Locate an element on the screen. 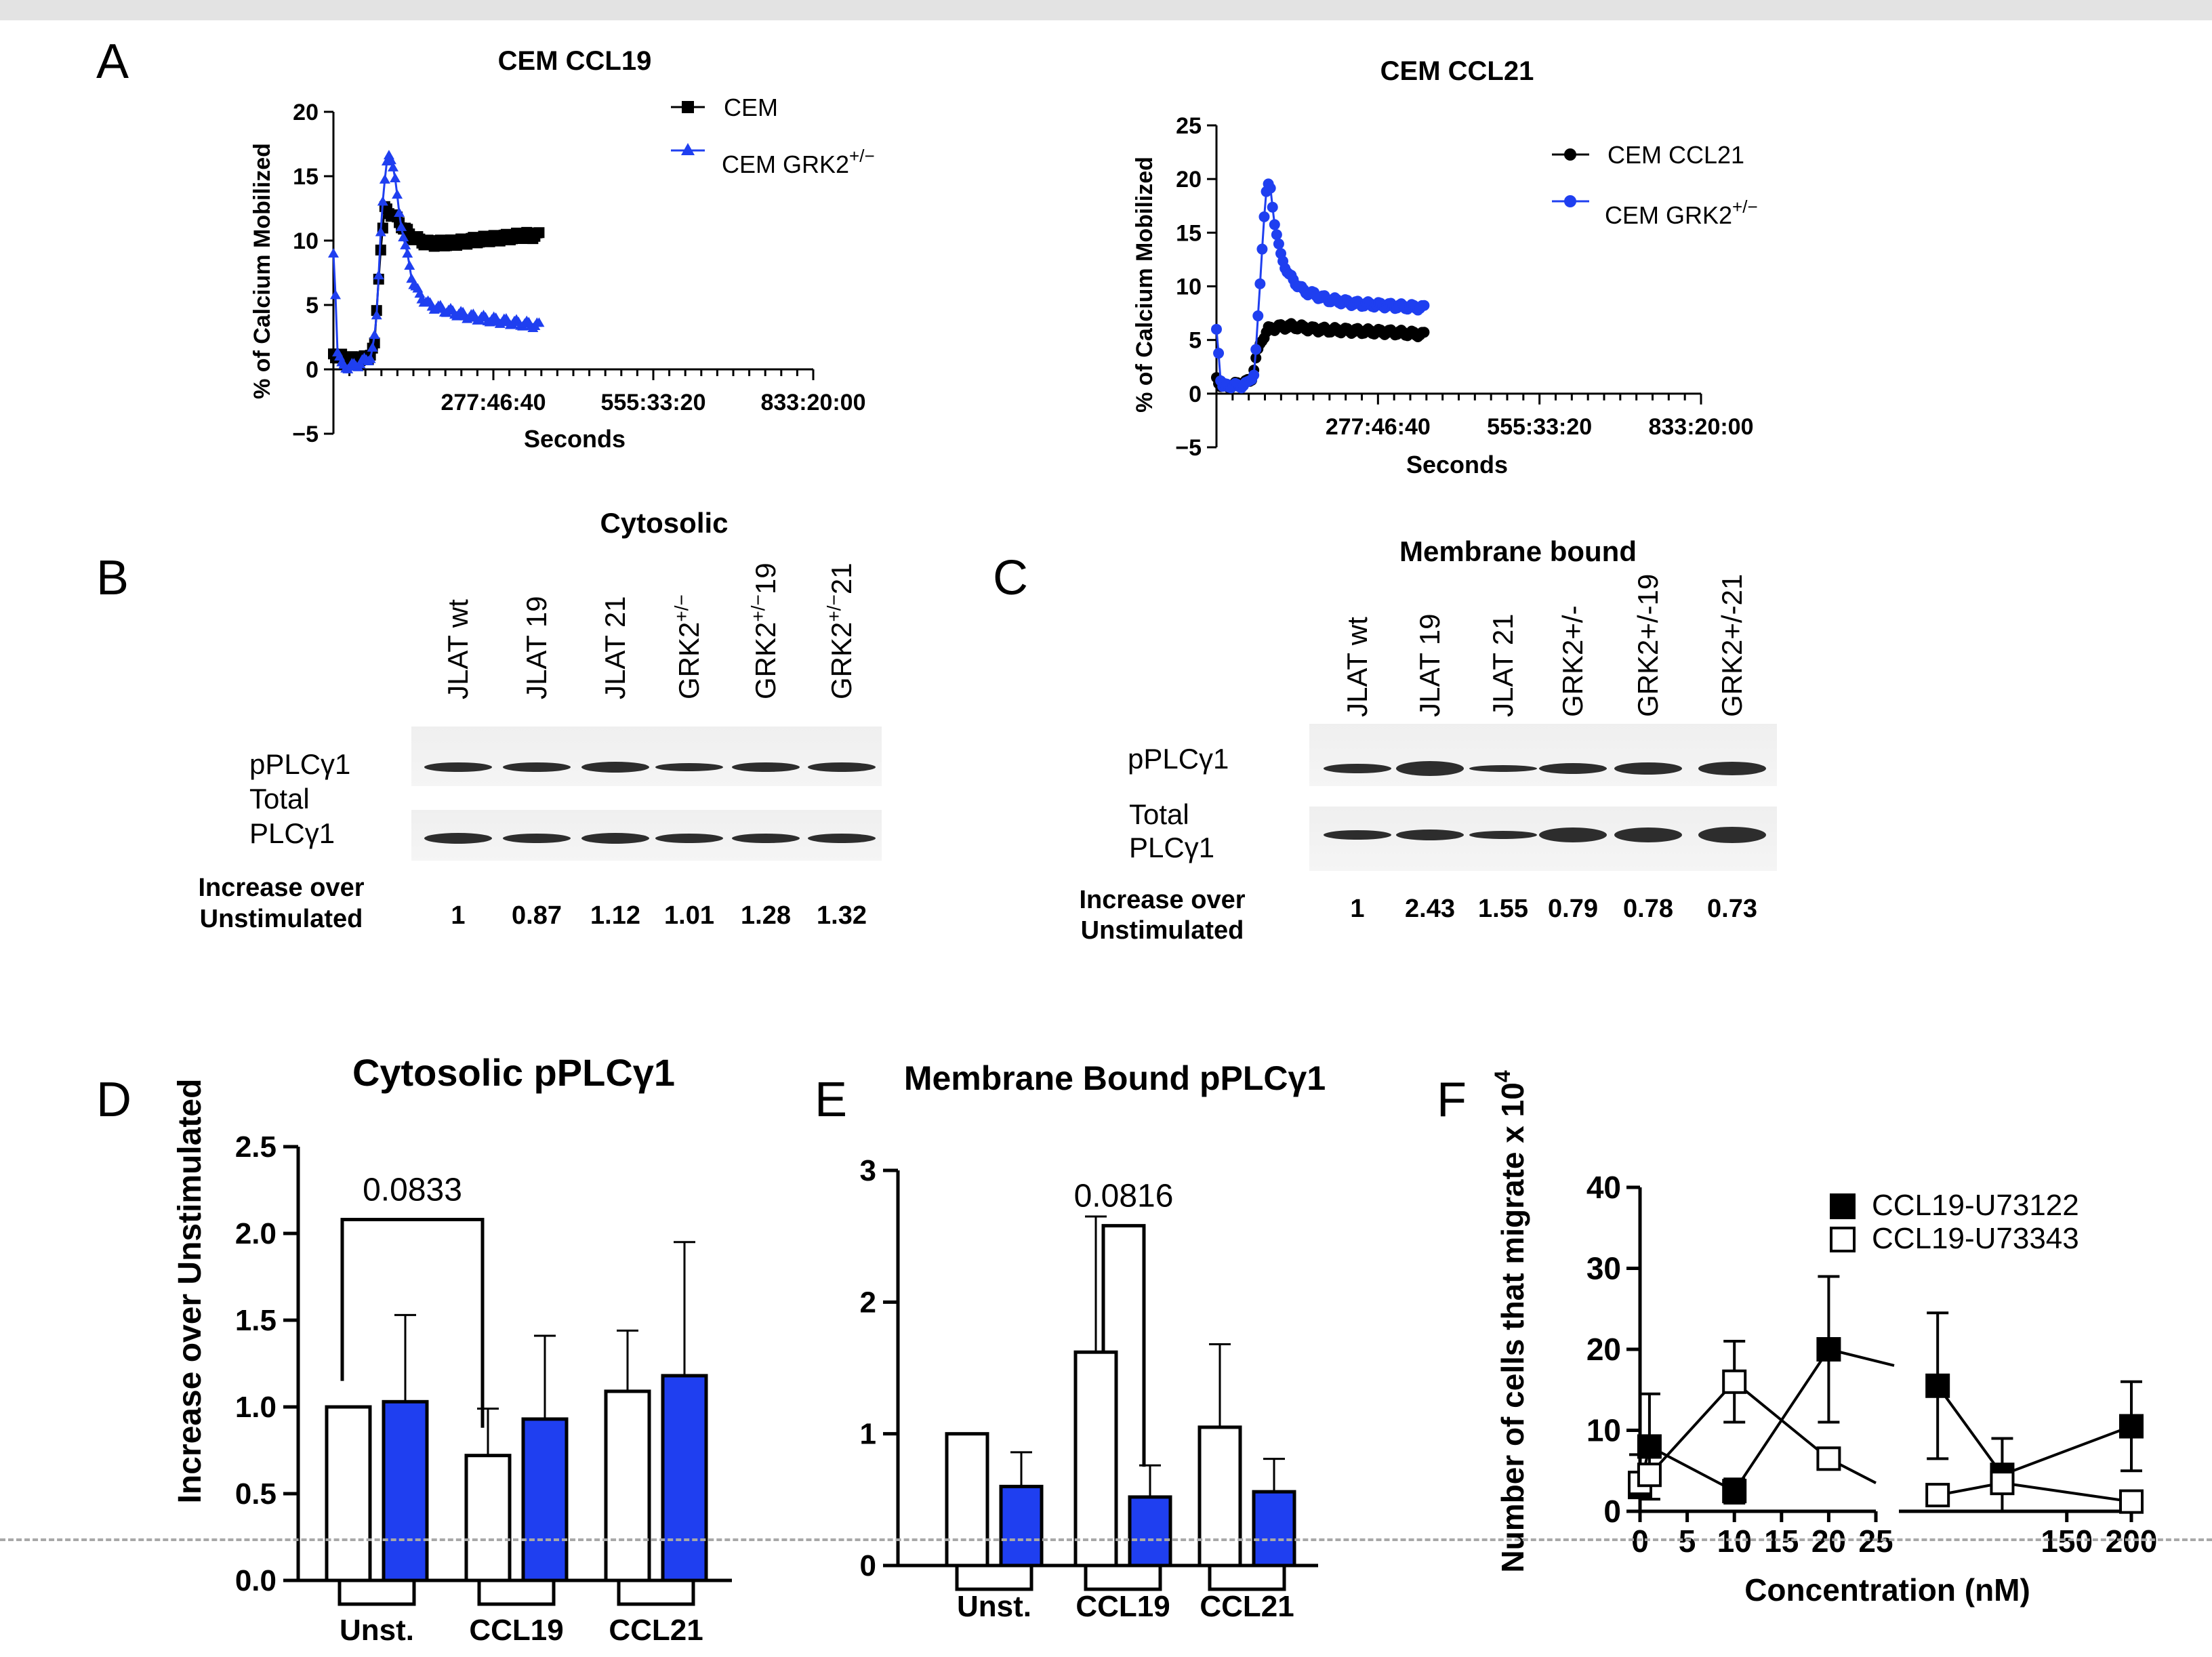 This screenshot has width=2212, height=1657. panel-label-a: A is located at coordinates (112, 62).